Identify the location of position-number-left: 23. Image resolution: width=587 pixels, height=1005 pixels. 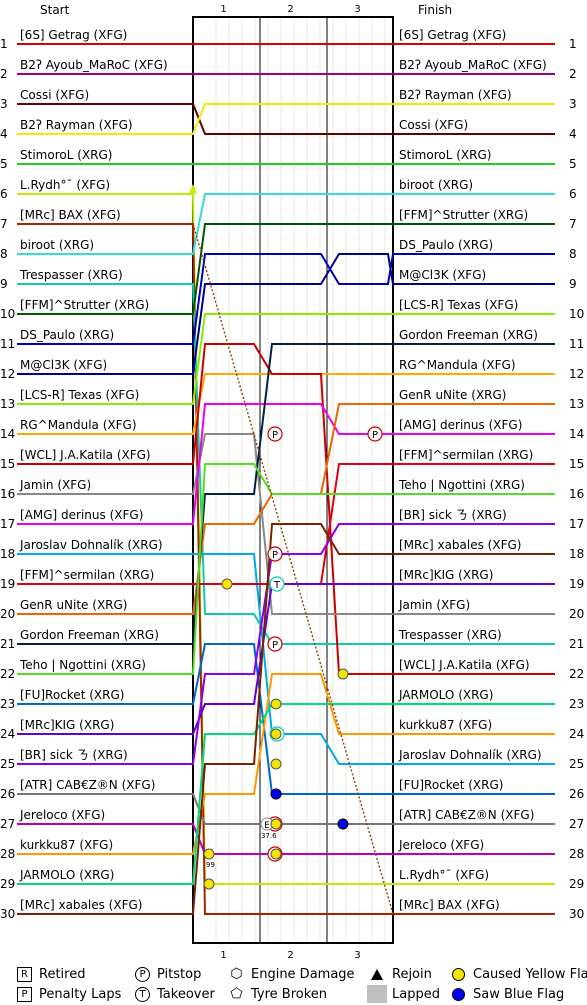
(7, 704).